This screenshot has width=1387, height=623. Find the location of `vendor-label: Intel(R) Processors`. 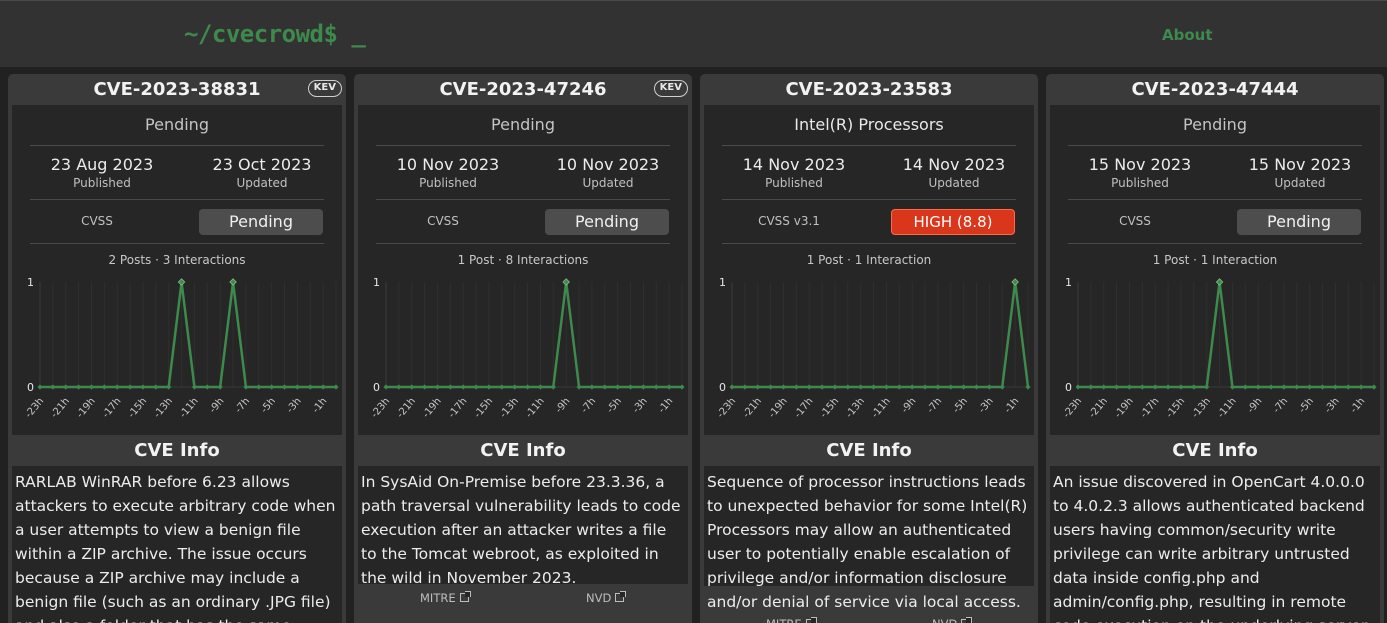

vendor-label: Intel(R) Processors is located at coordinates (869, 124).